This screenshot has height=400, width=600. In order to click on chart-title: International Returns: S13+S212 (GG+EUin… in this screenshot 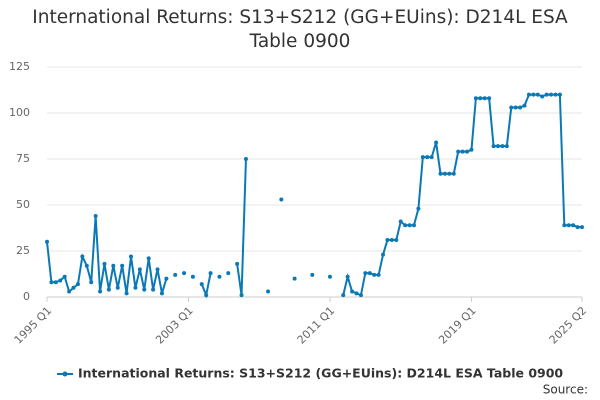, I will do `click(300, 29)`.